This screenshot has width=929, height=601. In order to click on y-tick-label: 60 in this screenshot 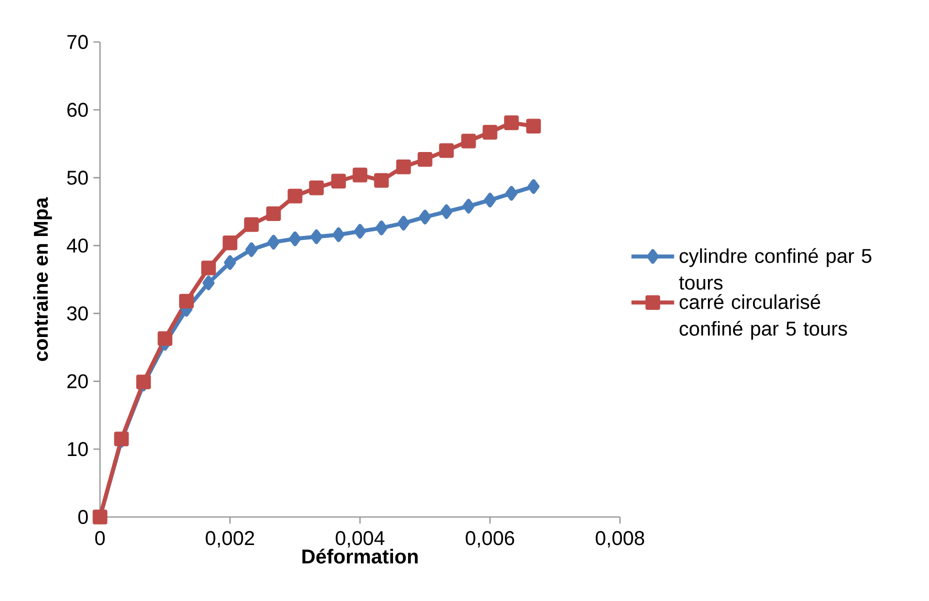, I will do `click(77, 109)`.